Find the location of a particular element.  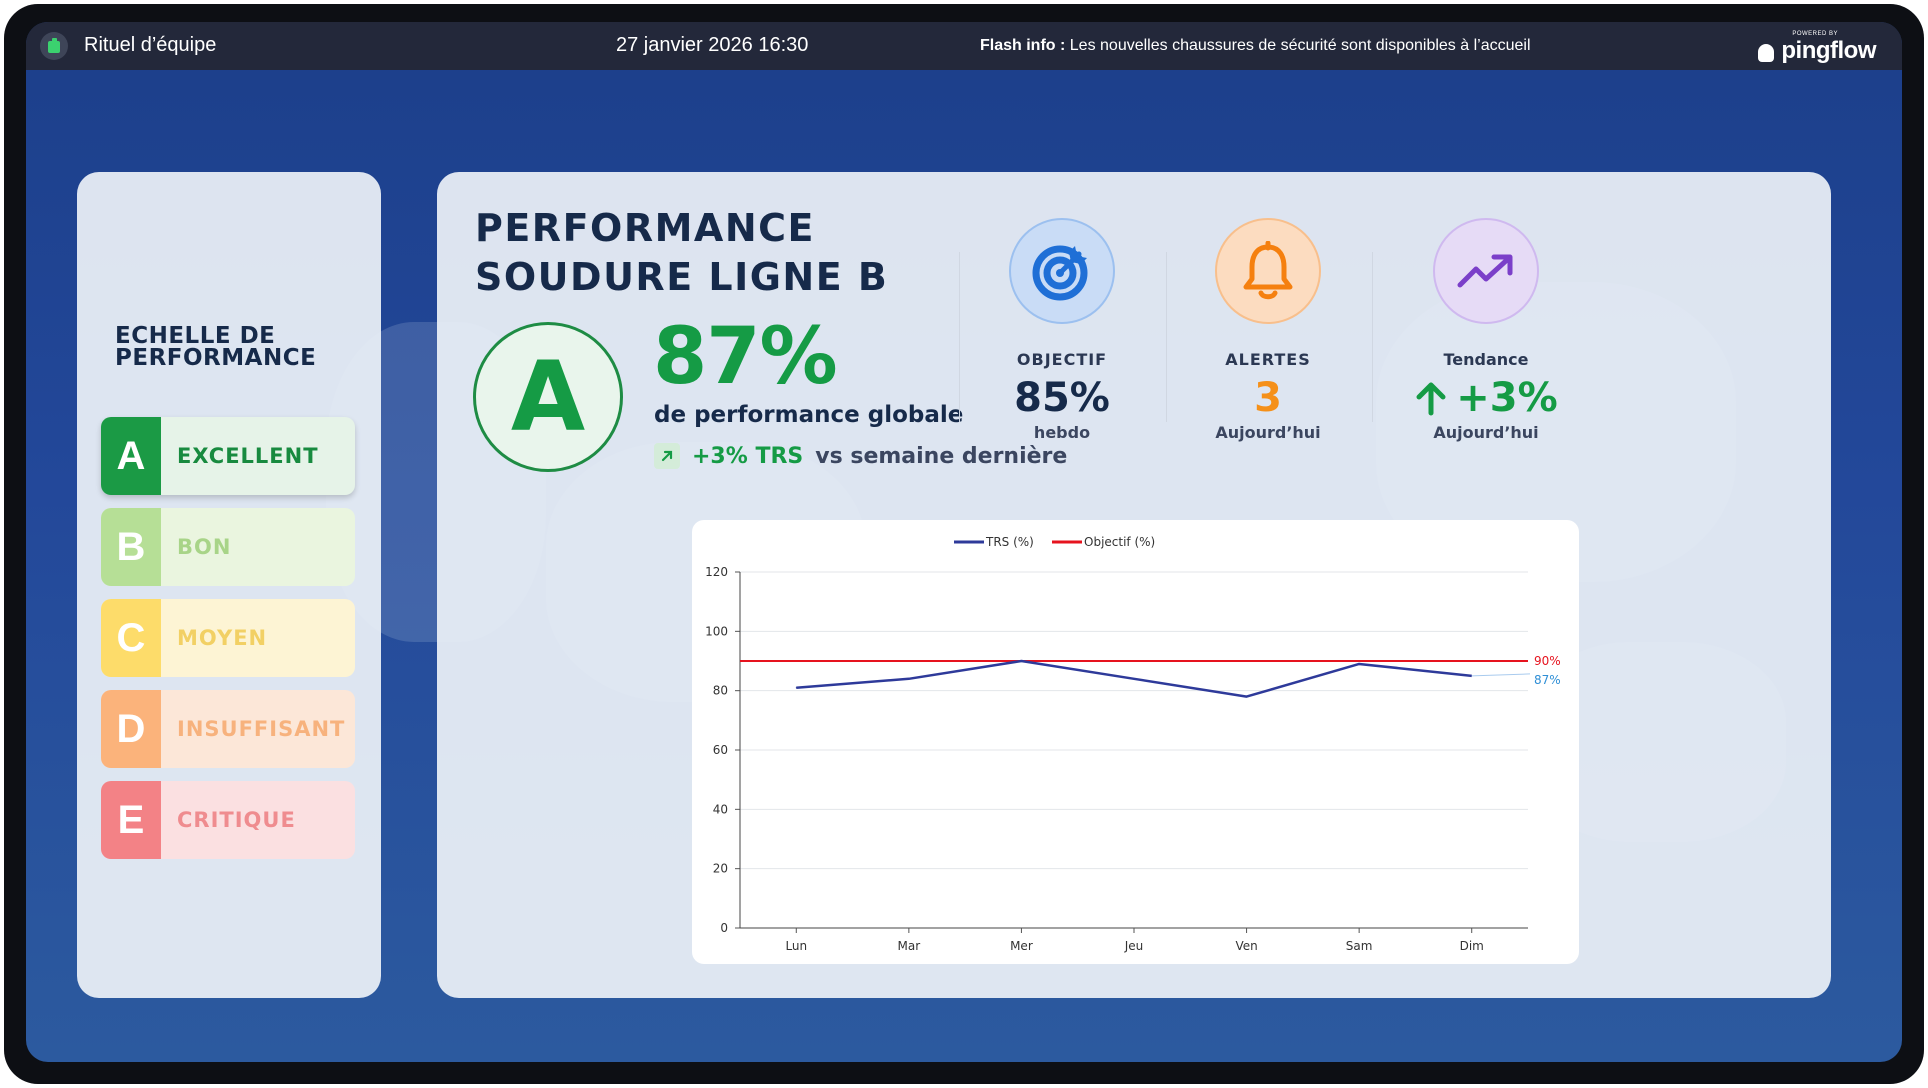

y-tick-label: 120 is located at coordinates (716, 572).